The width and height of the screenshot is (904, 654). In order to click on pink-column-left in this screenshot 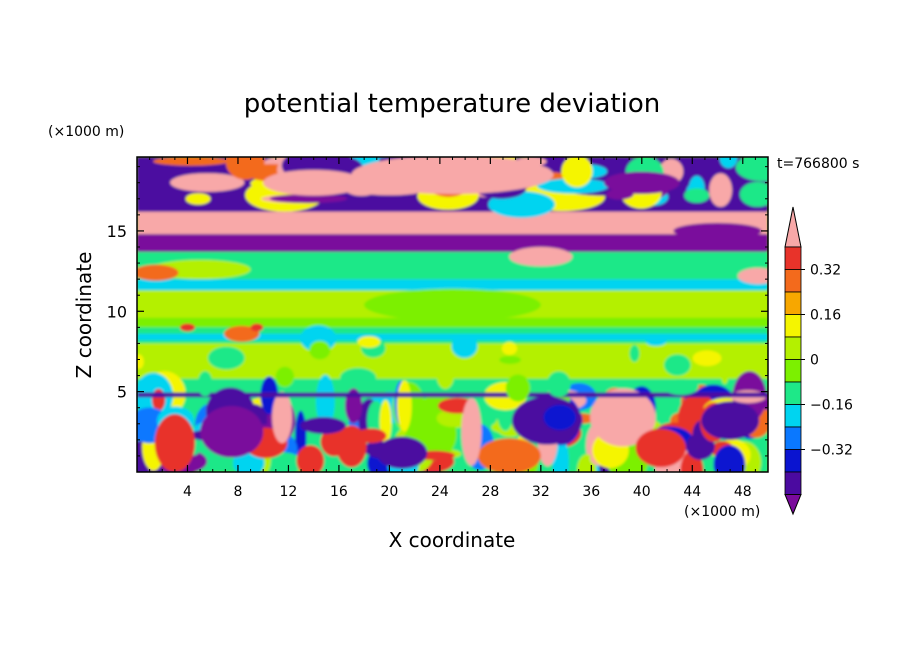, I will do `click(282, 417)`.